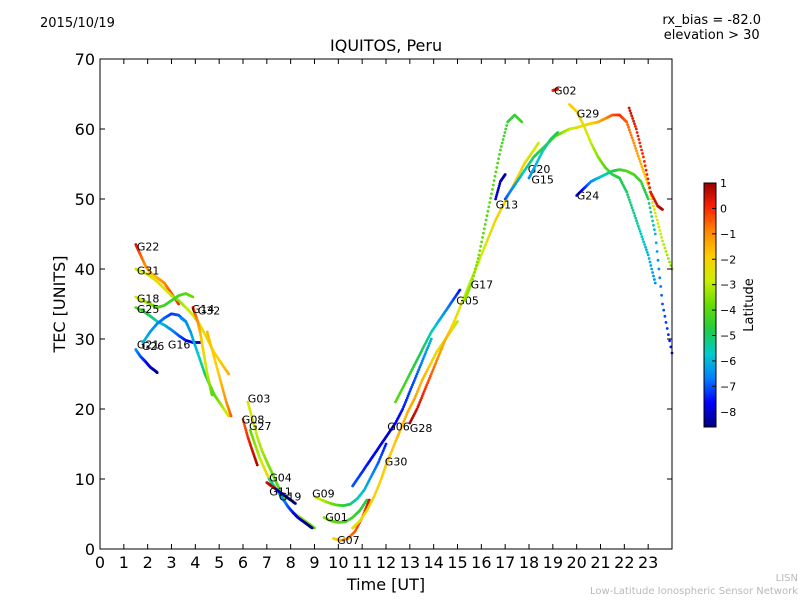 This screenshot has width=800, height=600. I want to click on x-tick-label: 10, so click(338, 562).